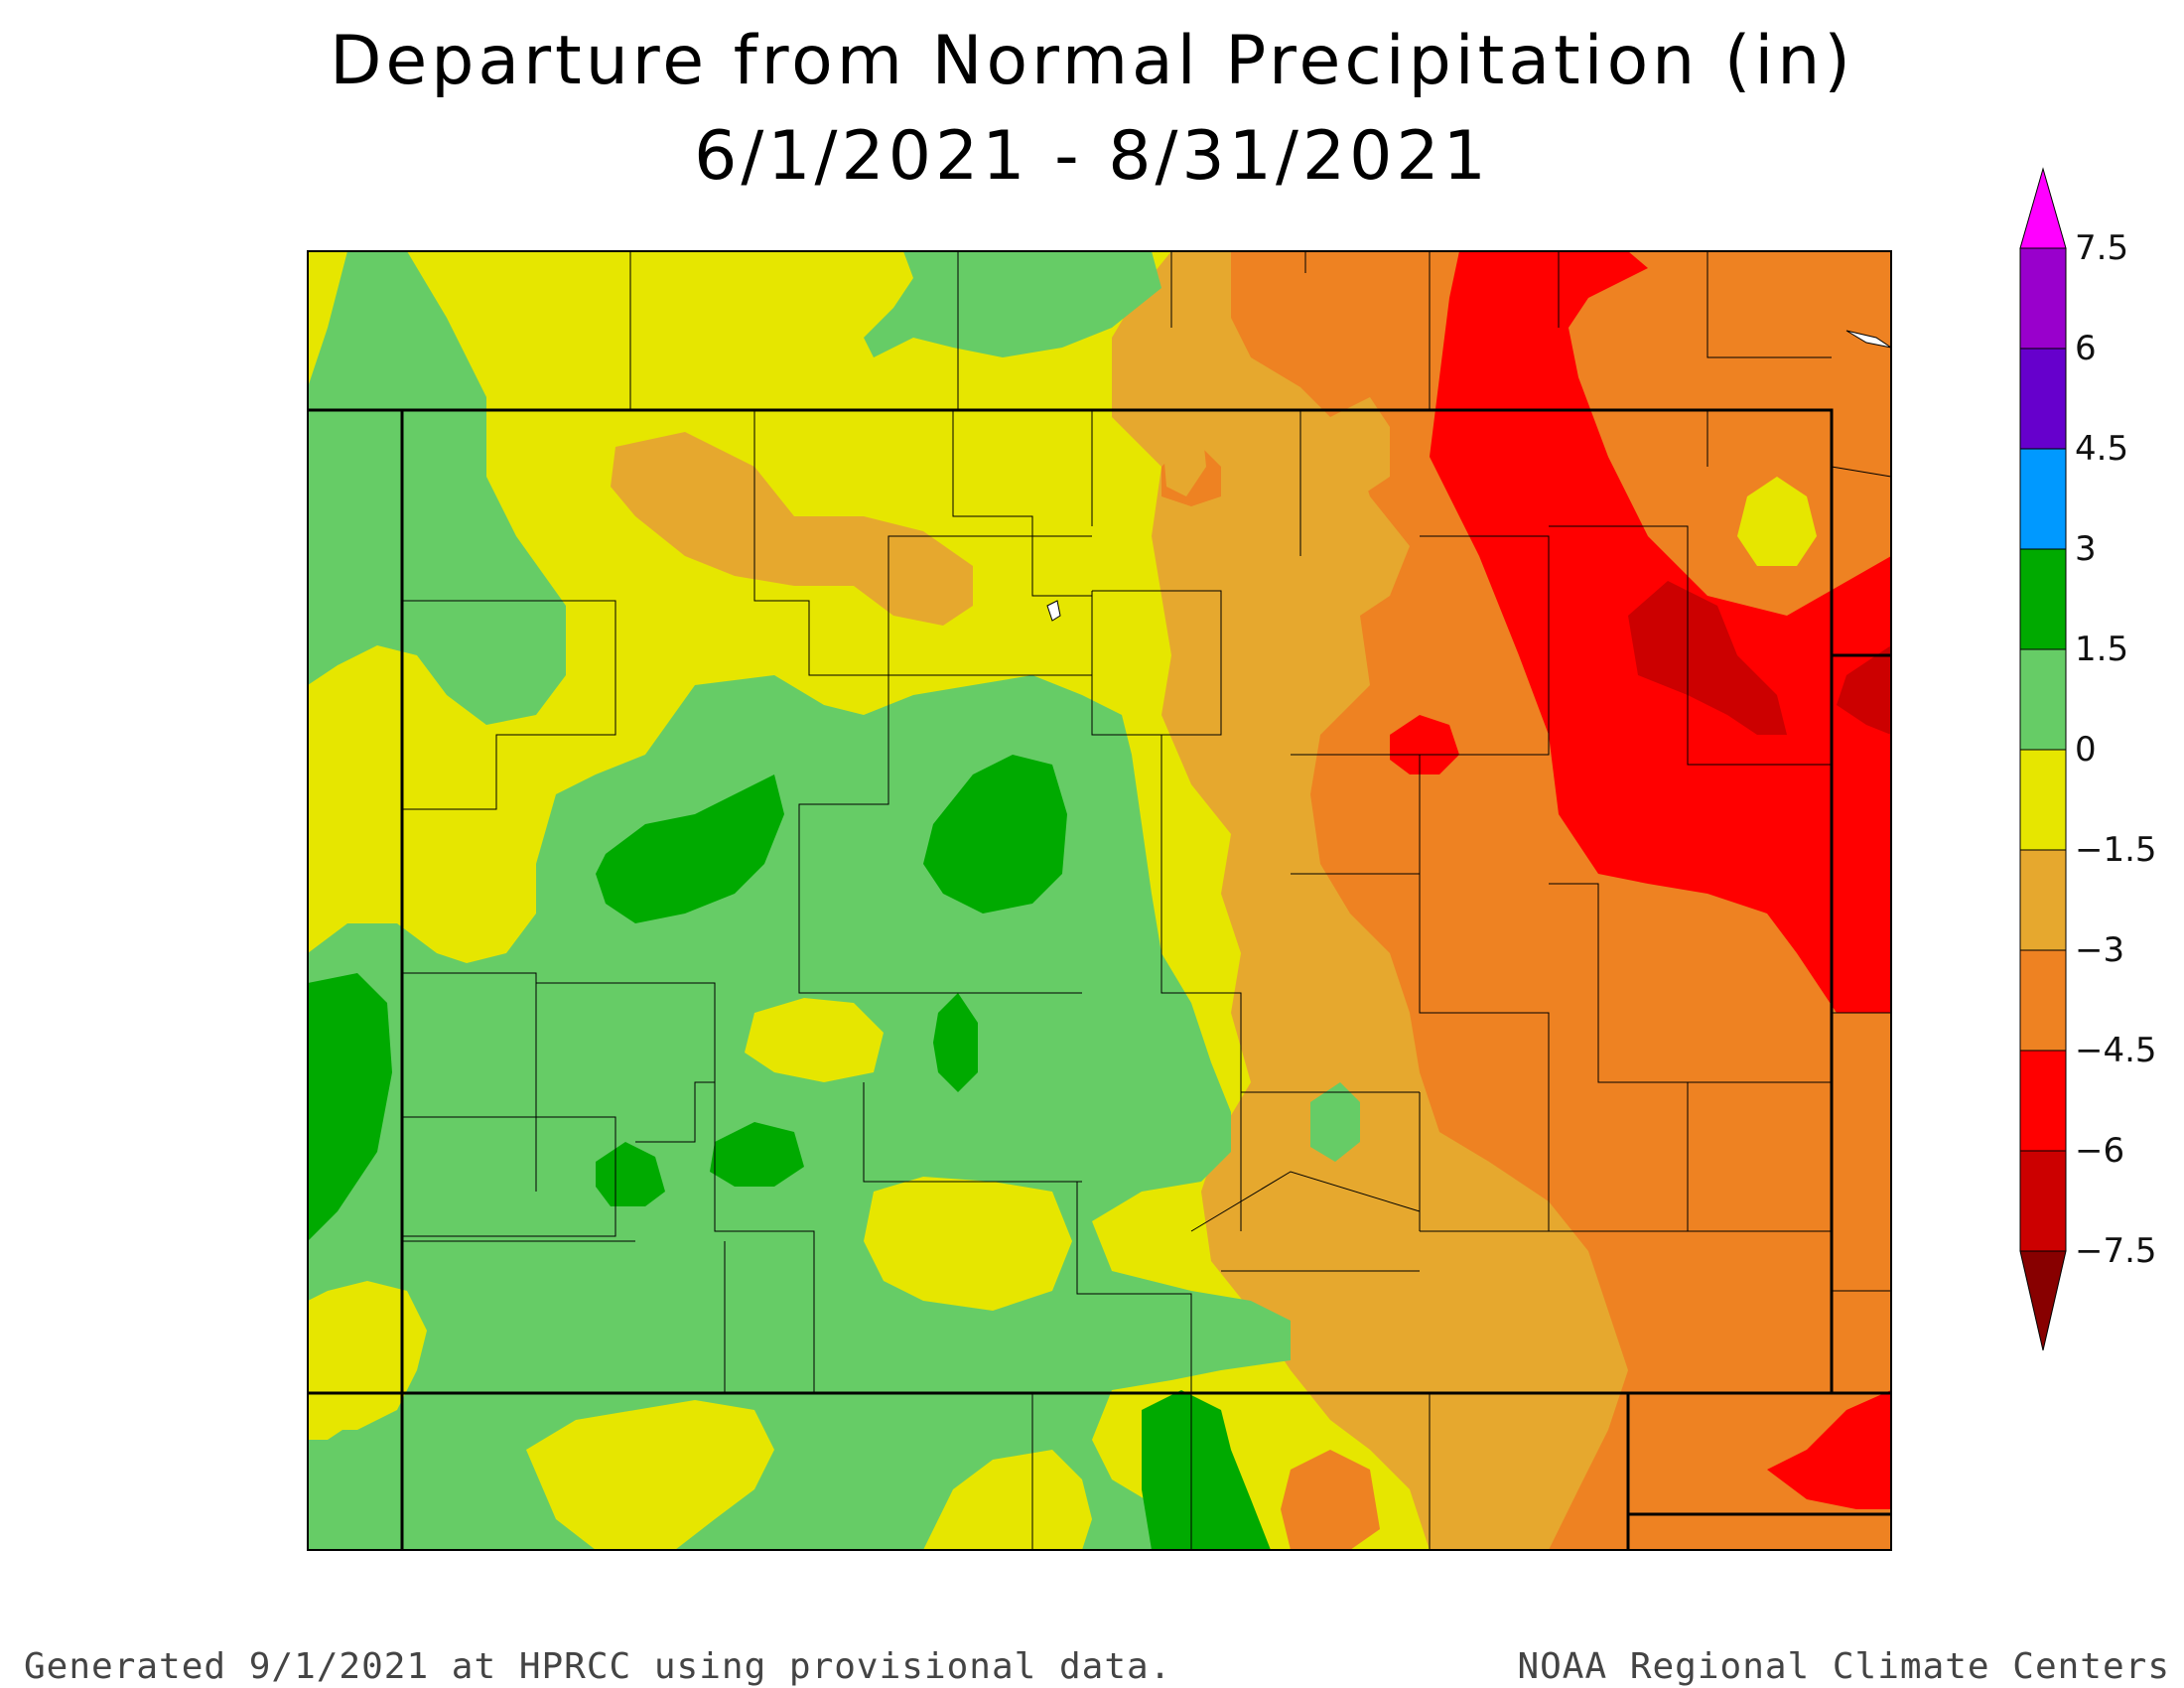  Describe the element at coordinates (2086, 348) in the screenshot. I see `legend-tick-label: 6` at that location.